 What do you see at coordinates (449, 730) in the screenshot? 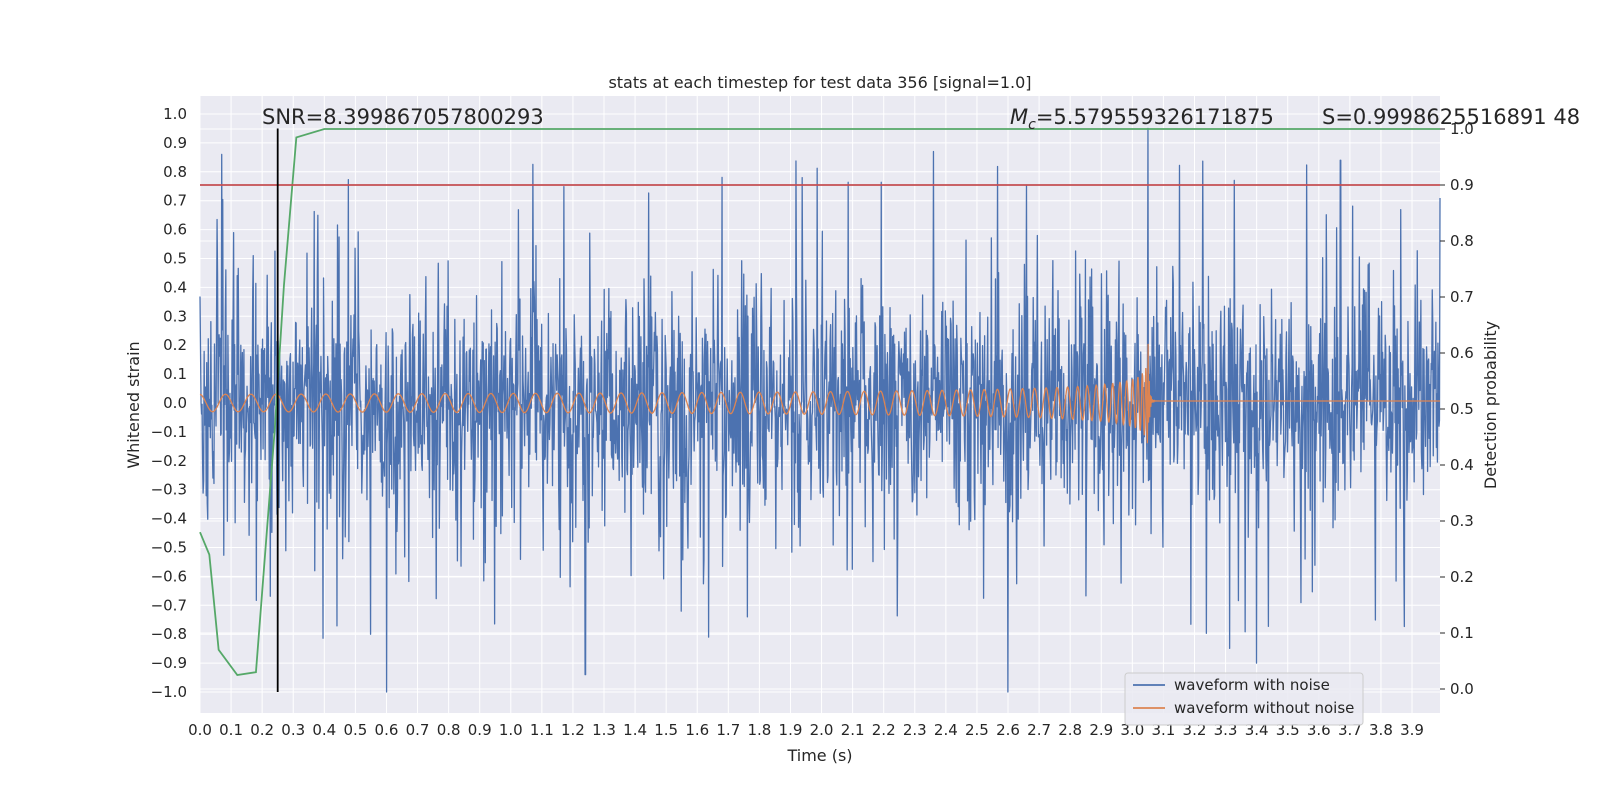
I see `x-tick-label: 0.8` at bounding box center [449, 730].